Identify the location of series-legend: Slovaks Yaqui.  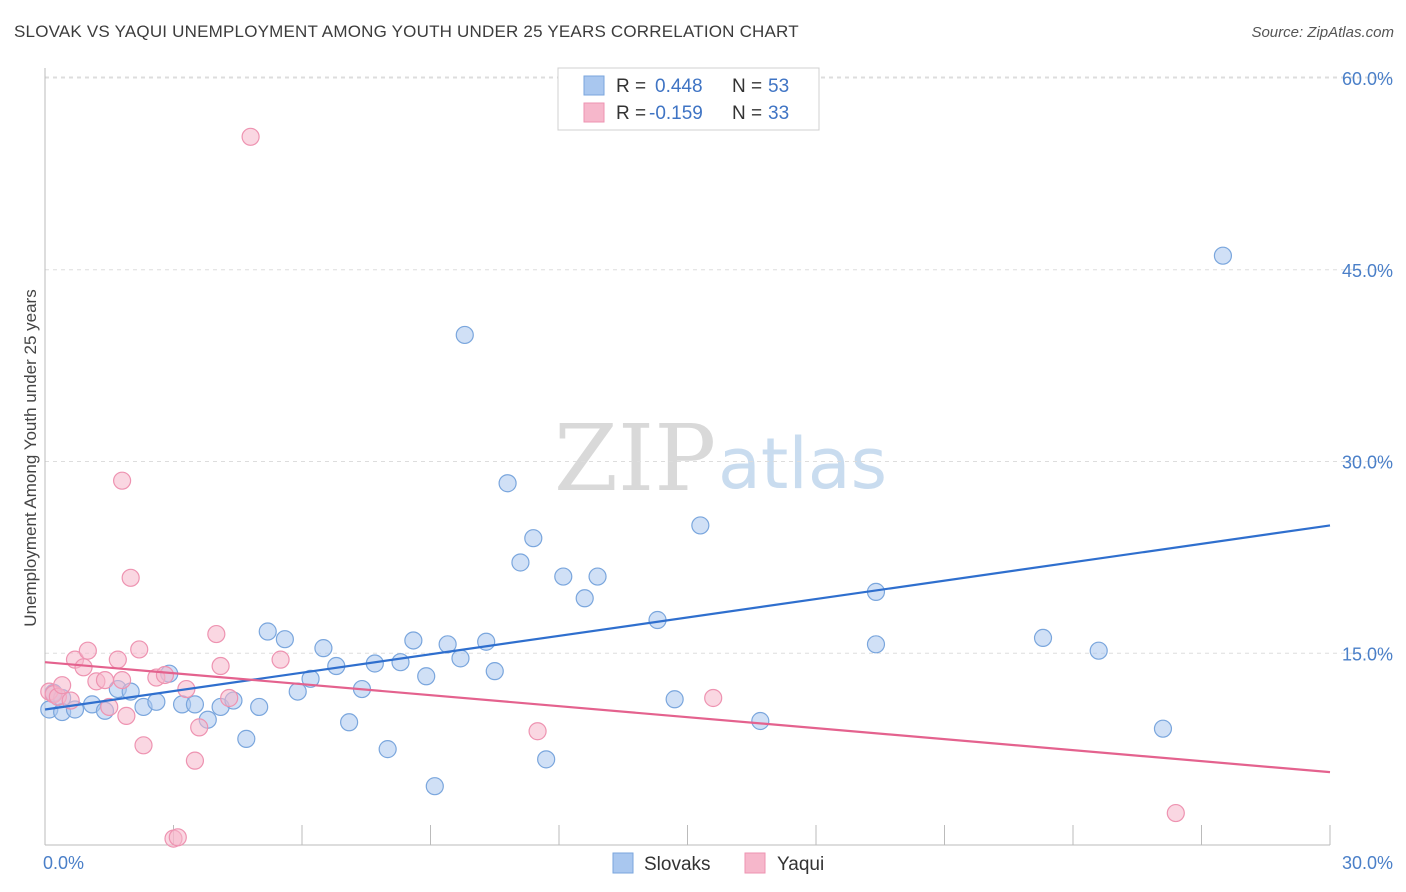
(718, 863).